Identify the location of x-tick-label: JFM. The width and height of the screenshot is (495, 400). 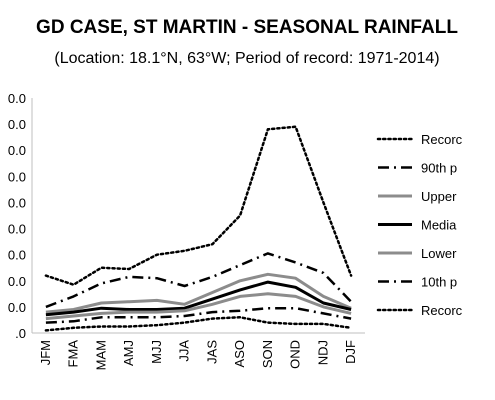
(45, 352).